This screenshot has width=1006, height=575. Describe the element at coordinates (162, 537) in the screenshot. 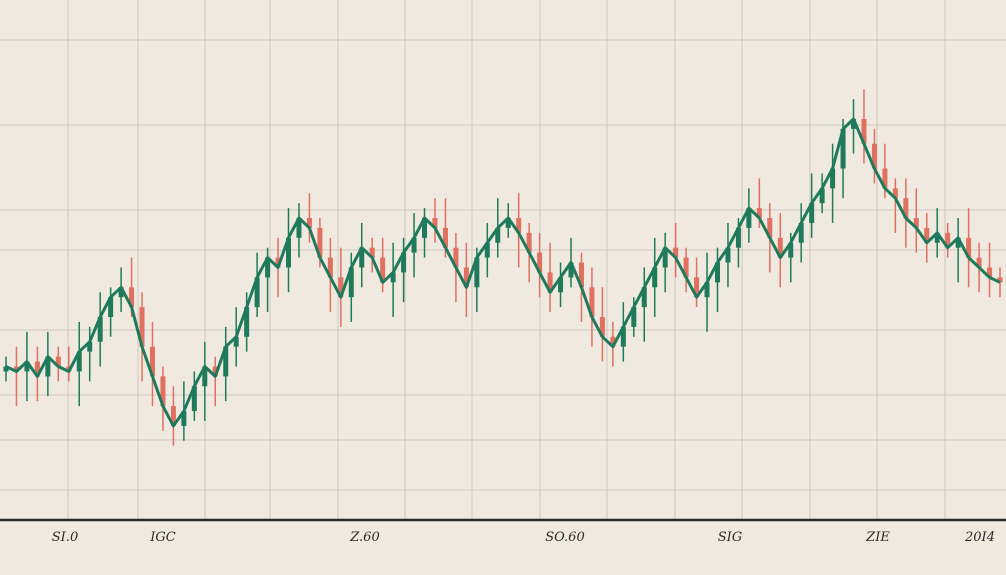

I see `x-tick-label: IGC` at that location.